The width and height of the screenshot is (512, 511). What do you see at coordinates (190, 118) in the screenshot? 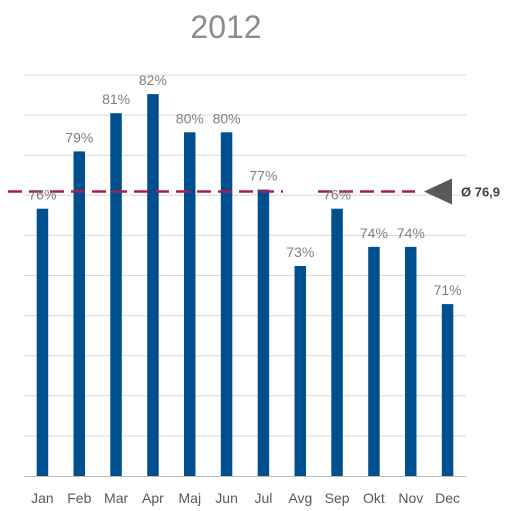
I see `data-label-maj: 80%` at bounding box center [190, 118].